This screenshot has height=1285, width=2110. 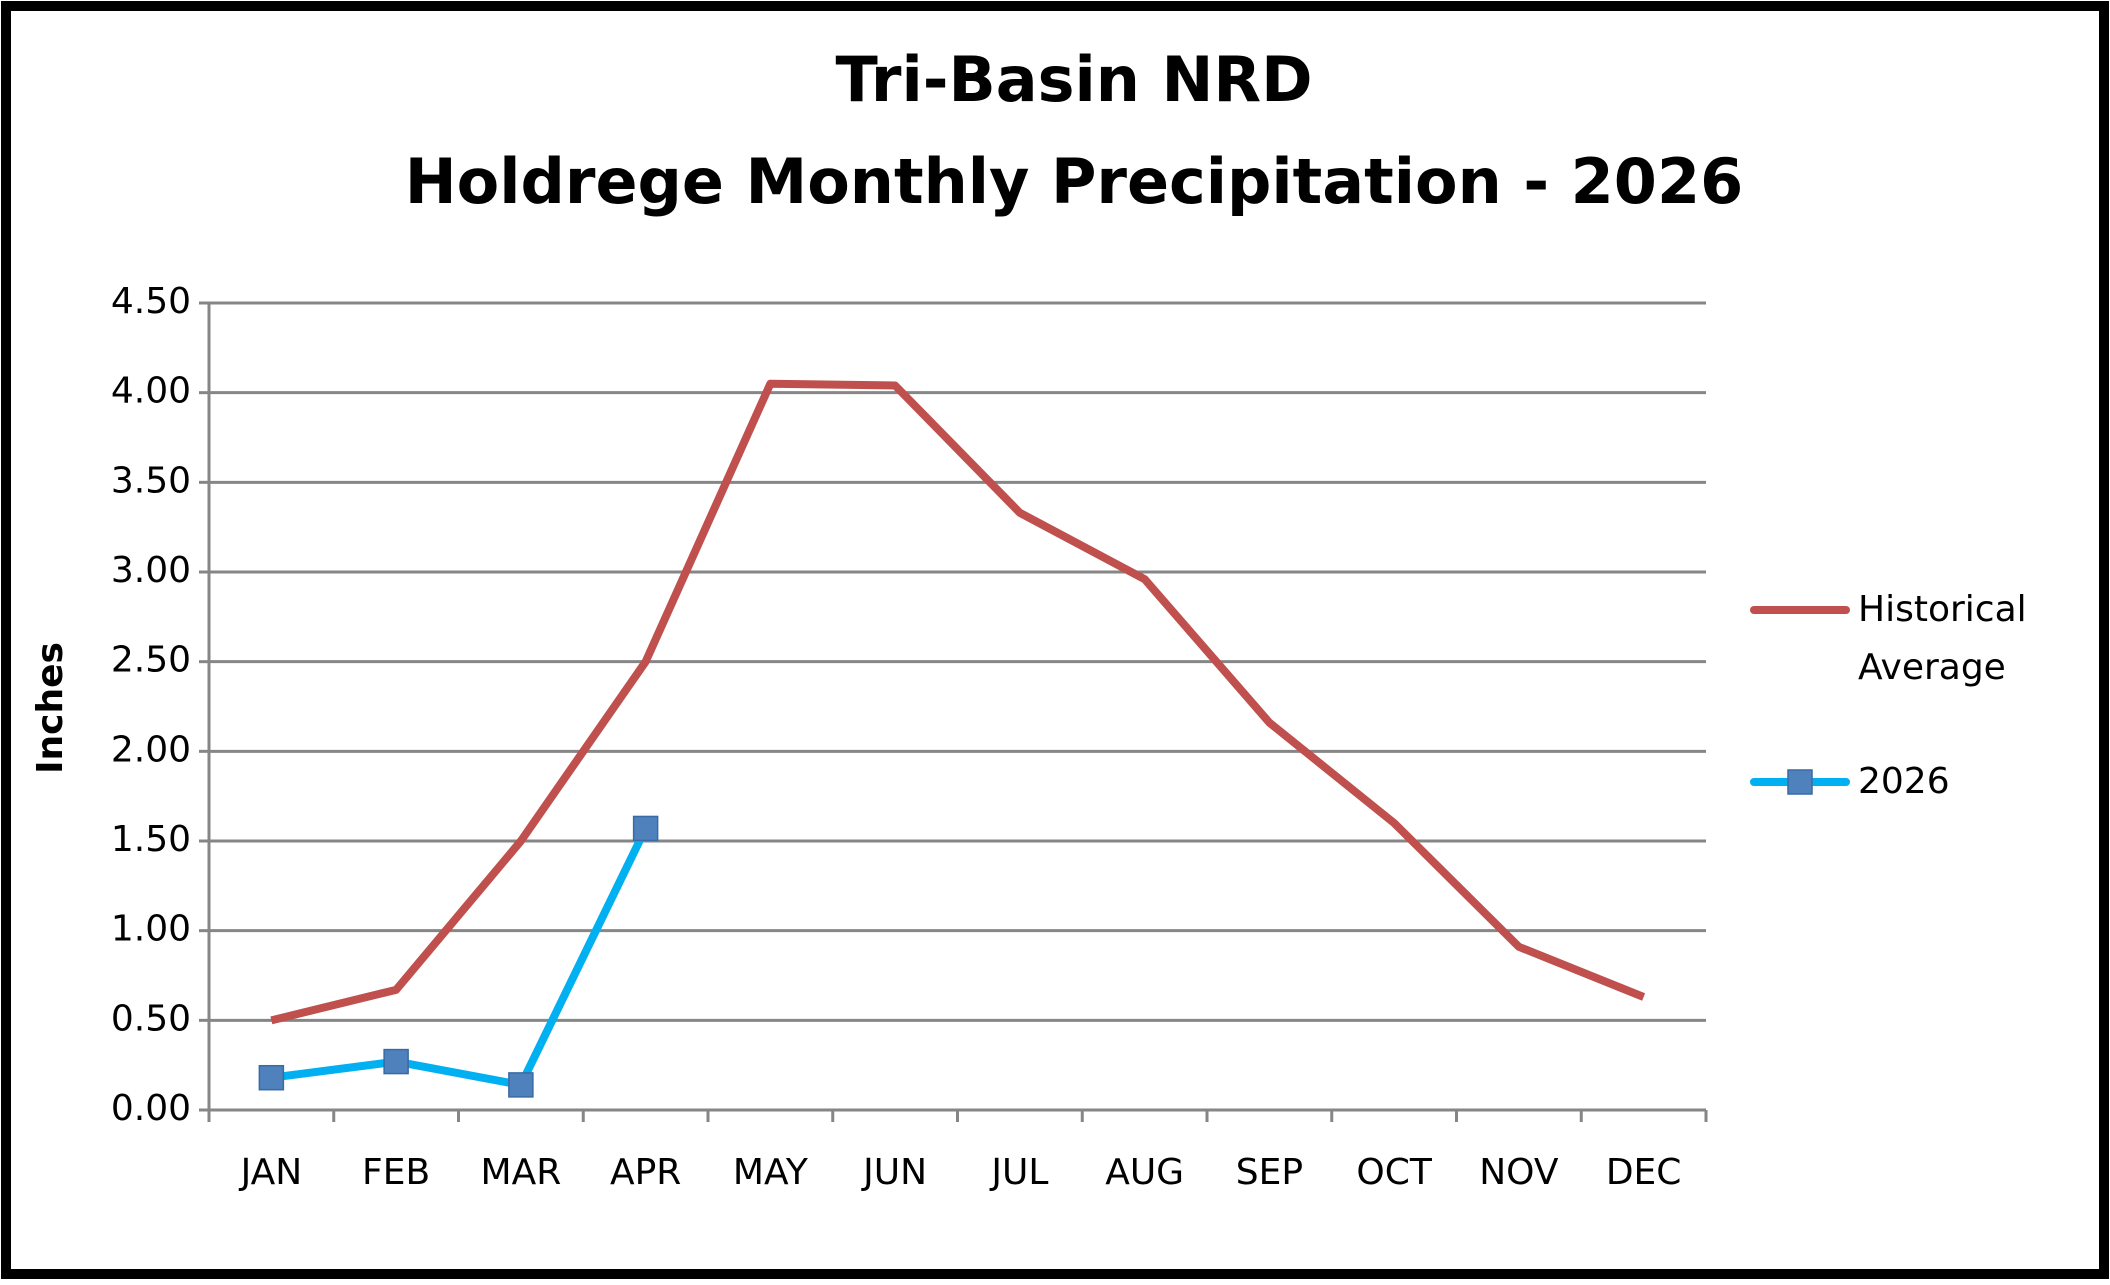 What do you see at coordinates (50, 708) in the screenshot?
I see `y-axis-label: Inches` at bounding box center [50, 708].